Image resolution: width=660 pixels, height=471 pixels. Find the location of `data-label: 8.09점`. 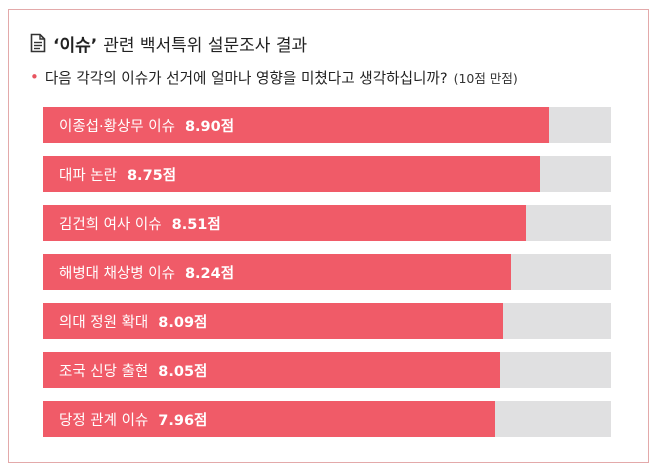

data-label: 8.09점 is located at coordinates (183, 322).